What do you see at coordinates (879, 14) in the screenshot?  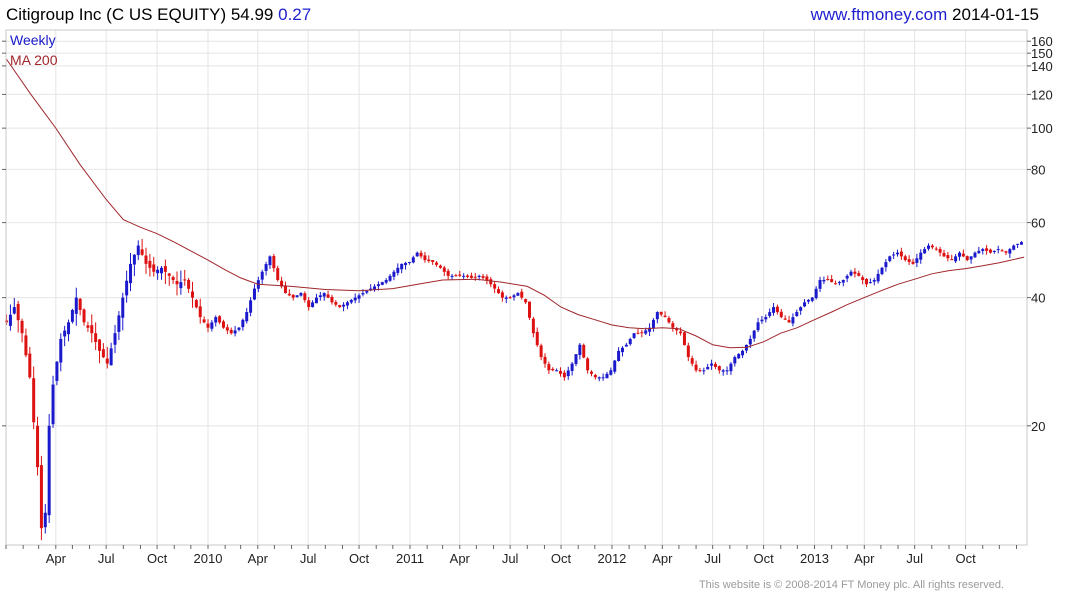 I see `site-link: www.ftmoney.com` at bounding box center [879, 14].